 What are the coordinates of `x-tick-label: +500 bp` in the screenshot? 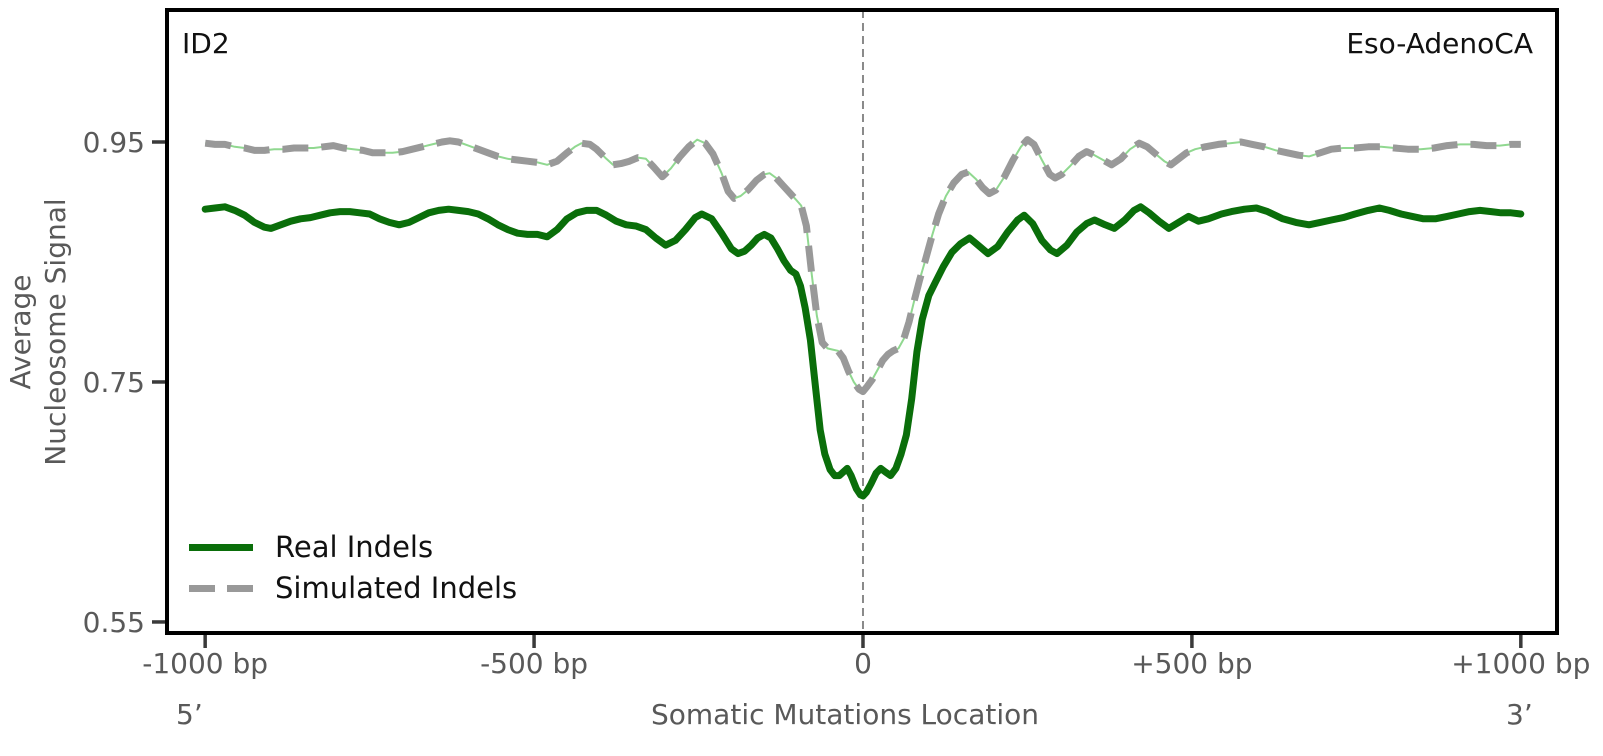 It's located at (1191, 663).